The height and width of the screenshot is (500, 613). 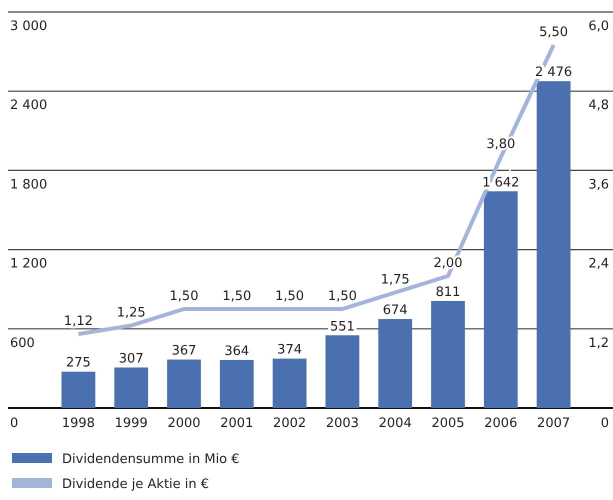 What do you see at coordinates (289, 423) in the screenshot?
I see `x-tick-label: 2002` at bounding box center [289, 423].